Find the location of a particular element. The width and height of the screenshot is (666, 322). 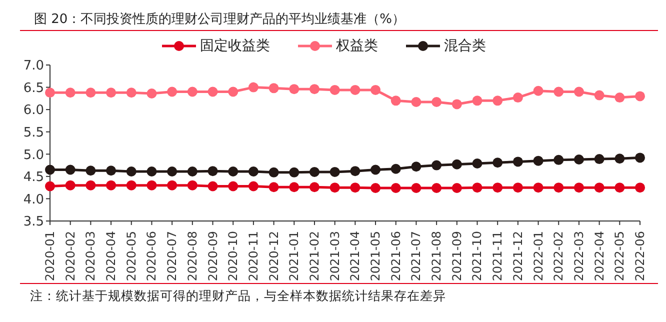

x-tick-label: 2022-04 is located at coordinates (599, 256).